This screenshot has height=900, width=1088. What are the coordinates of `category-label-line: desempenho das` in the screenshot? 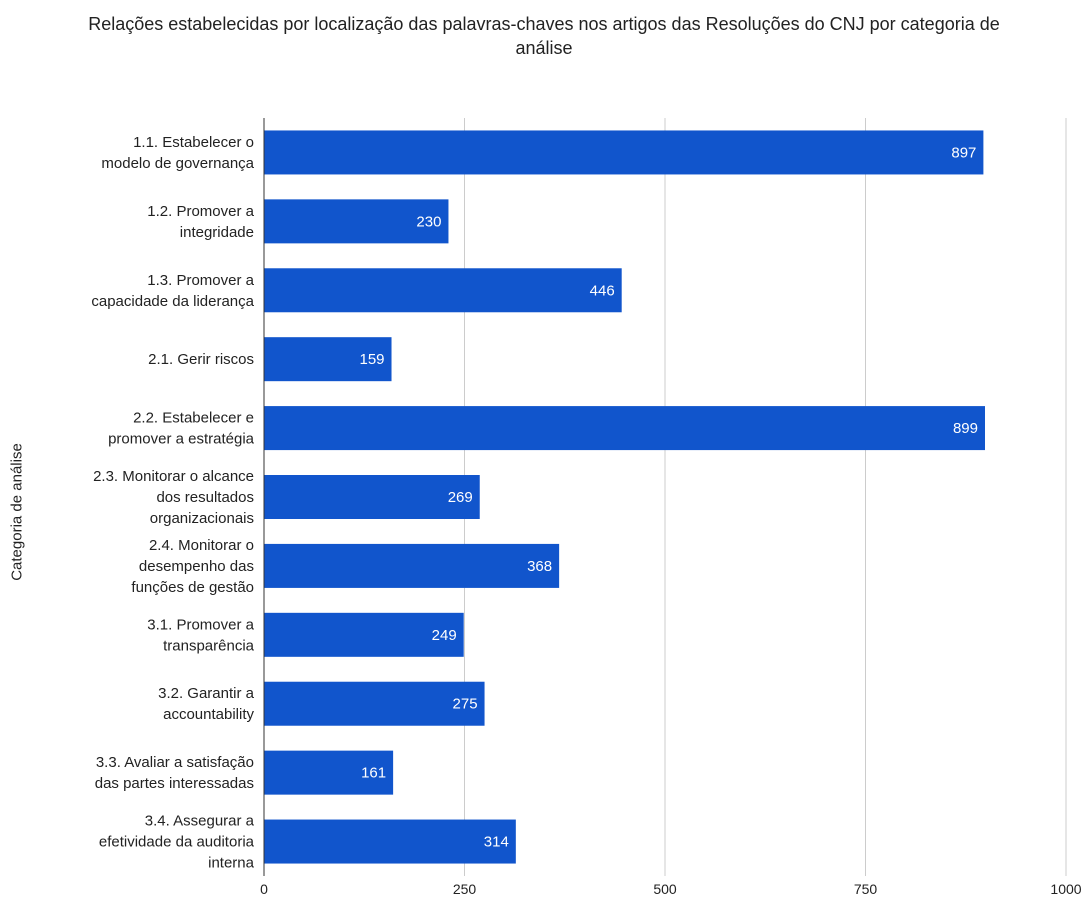 It's located at (196, 566).